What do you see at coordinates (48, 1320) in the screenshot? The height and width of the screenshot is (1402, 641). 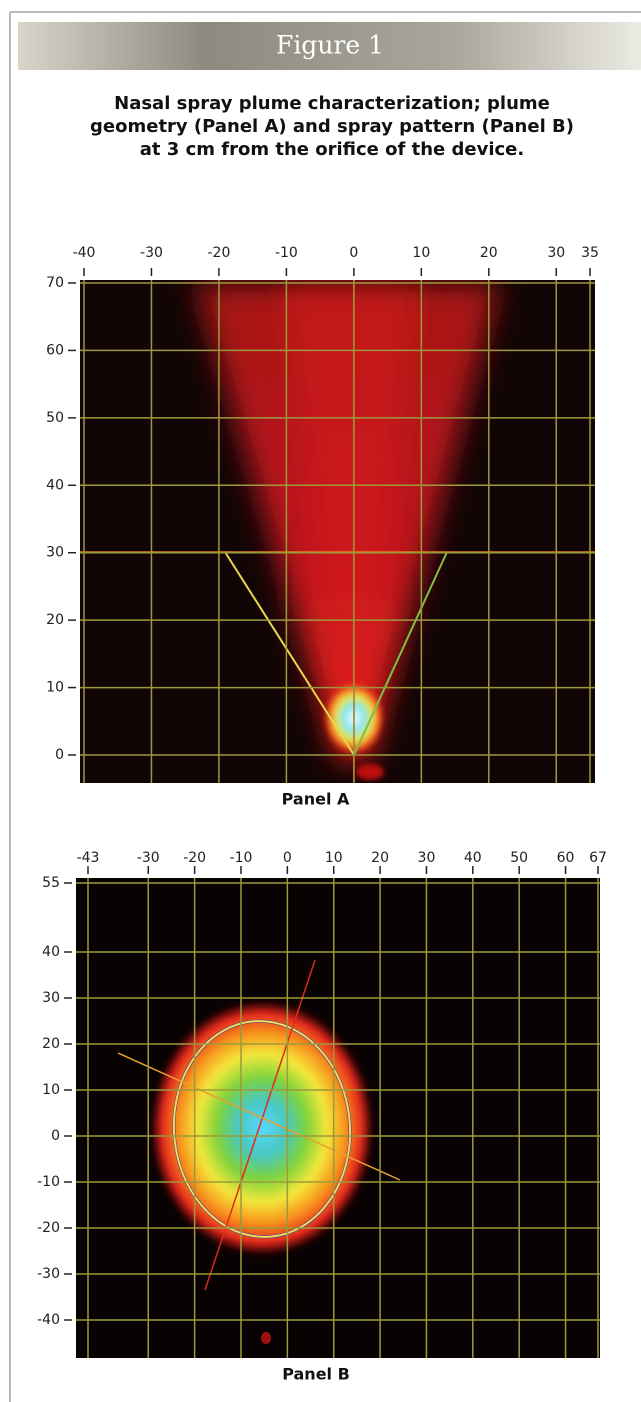 I see `y-tick-label: -40` at bounding box center [48, 1320].